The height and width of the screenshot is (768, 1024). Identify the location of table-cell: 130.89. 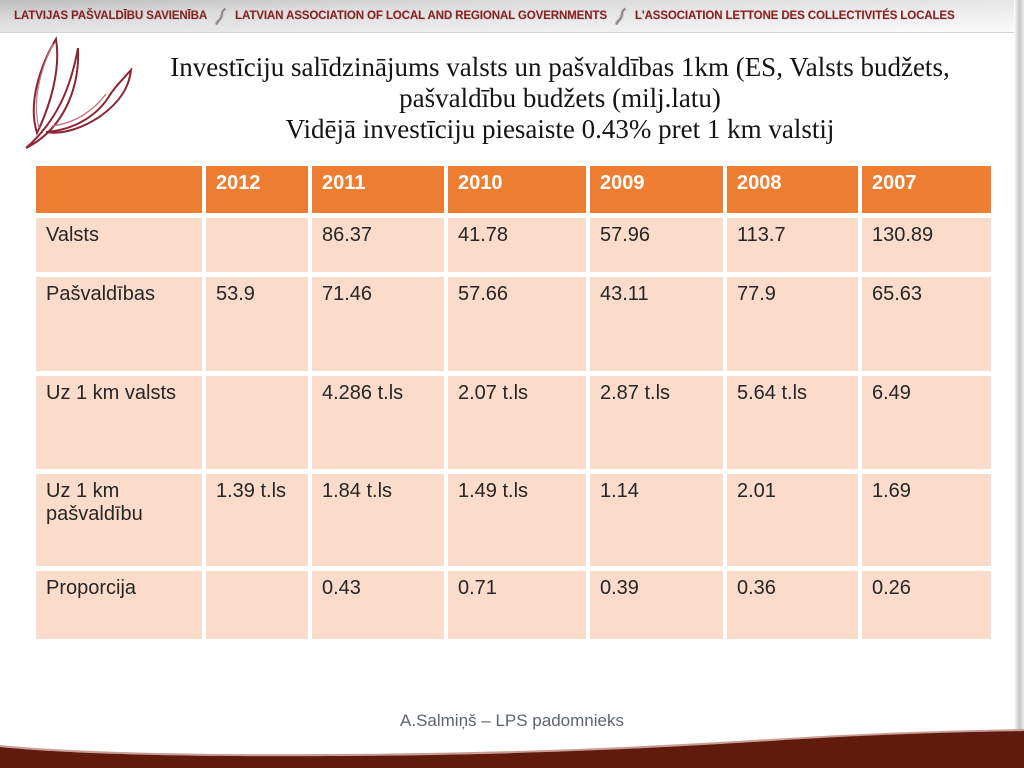
(926, 245).